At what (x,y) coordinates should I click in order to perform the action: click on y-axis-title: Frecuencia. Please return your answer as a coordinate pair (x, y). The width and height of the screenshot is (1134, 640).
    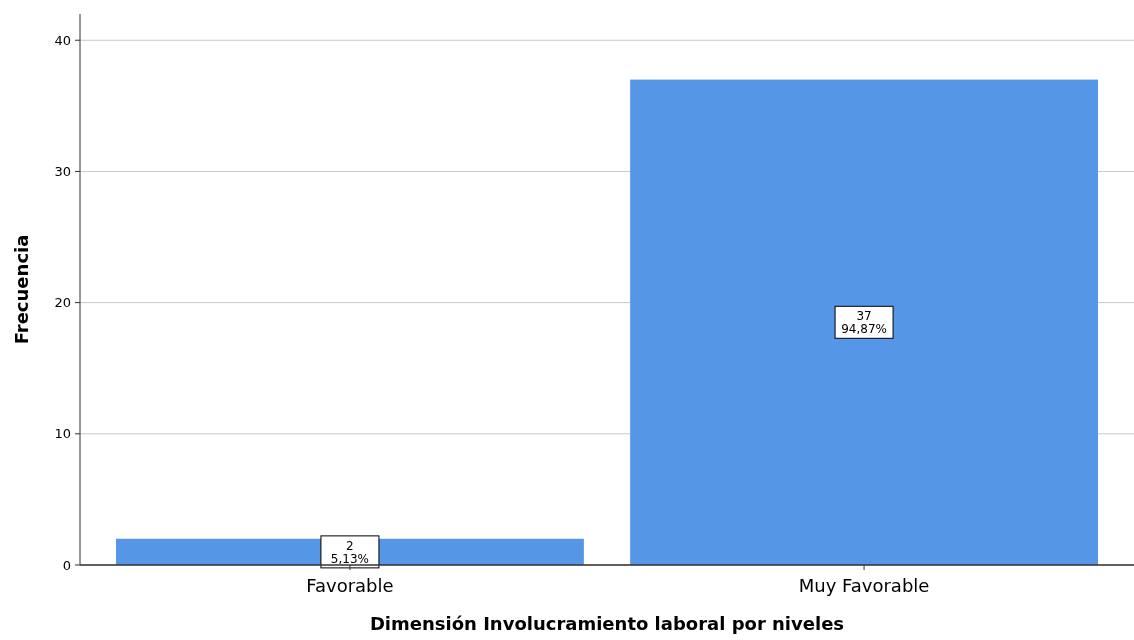
    Looking at the image, I should click on (21, 289).